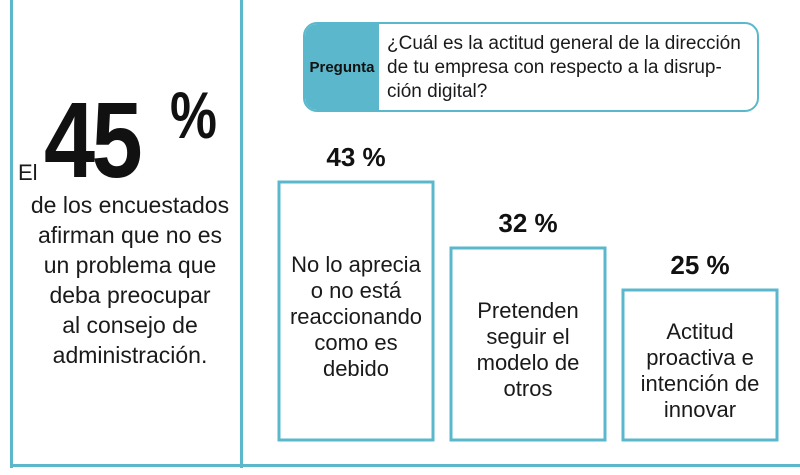  I want to click on stat-value: 45, so click(93, 139).